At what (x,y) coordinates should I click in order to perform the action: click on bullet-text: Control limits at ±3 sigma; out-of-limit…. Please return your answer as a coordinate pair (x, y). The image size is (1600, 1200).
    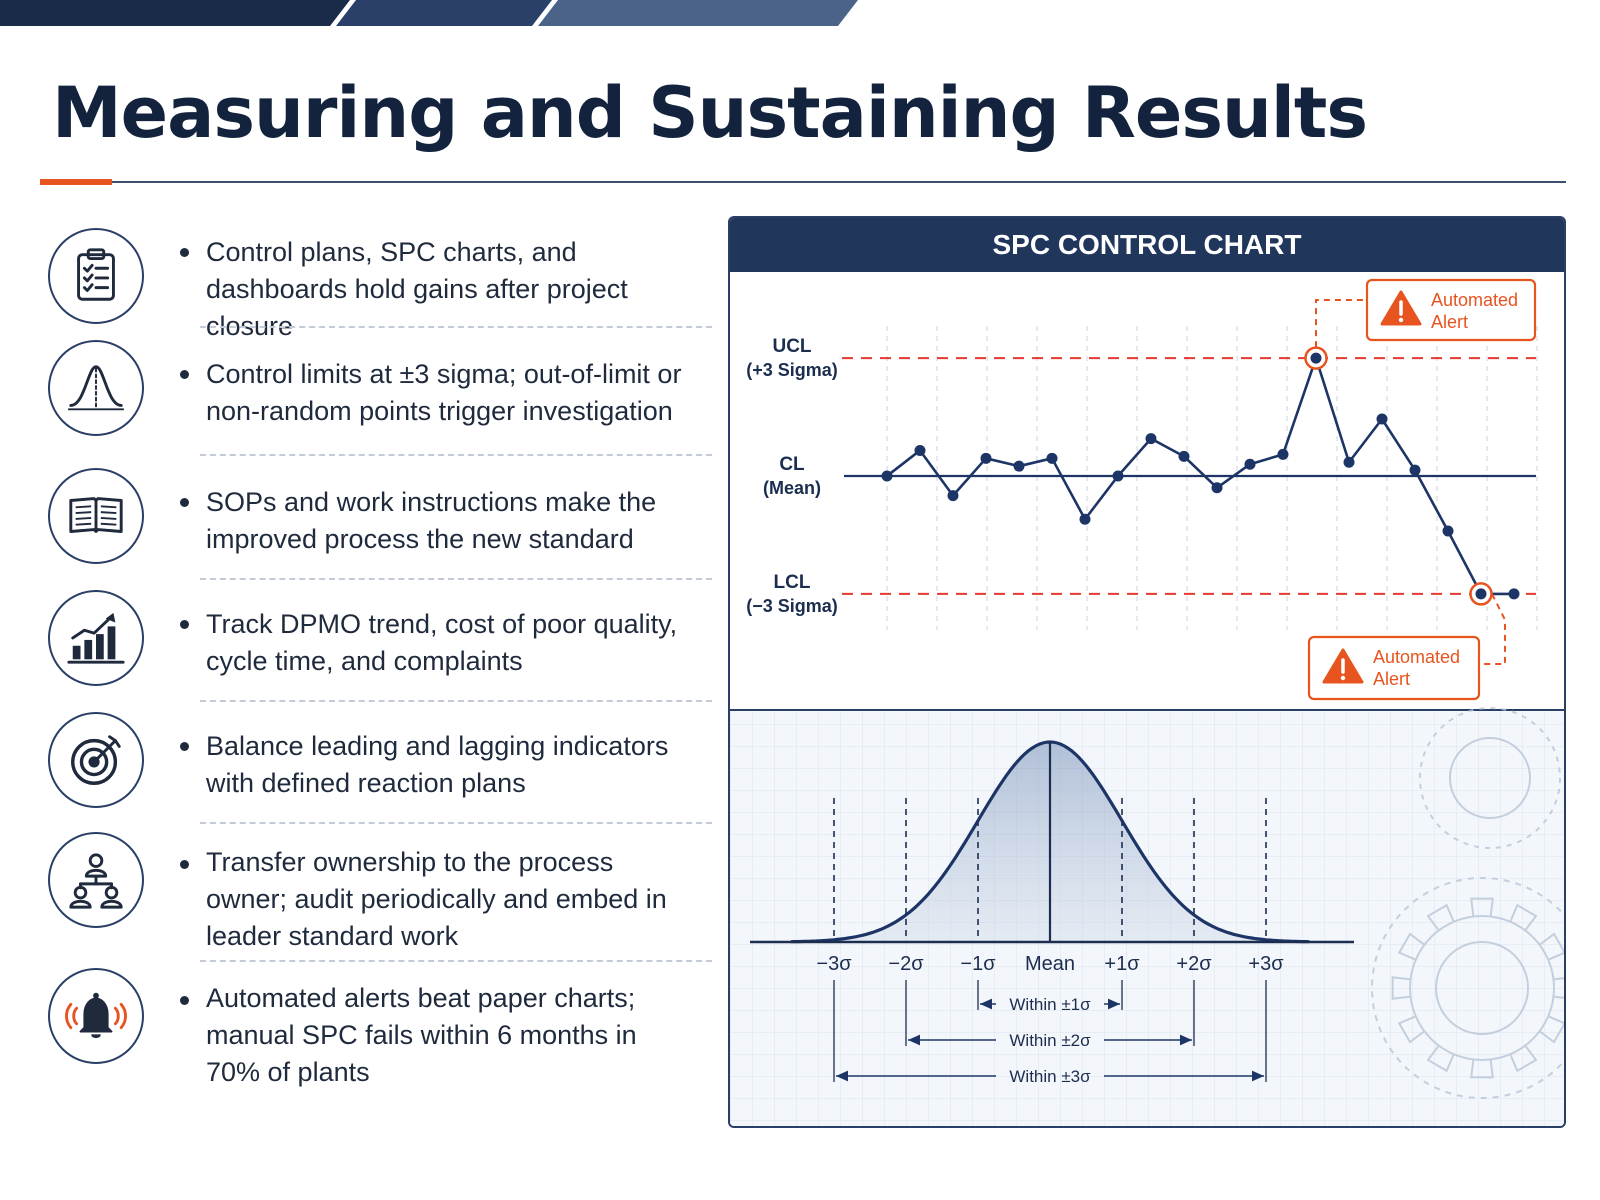
    Looking at the image, I should click on (444, 392).